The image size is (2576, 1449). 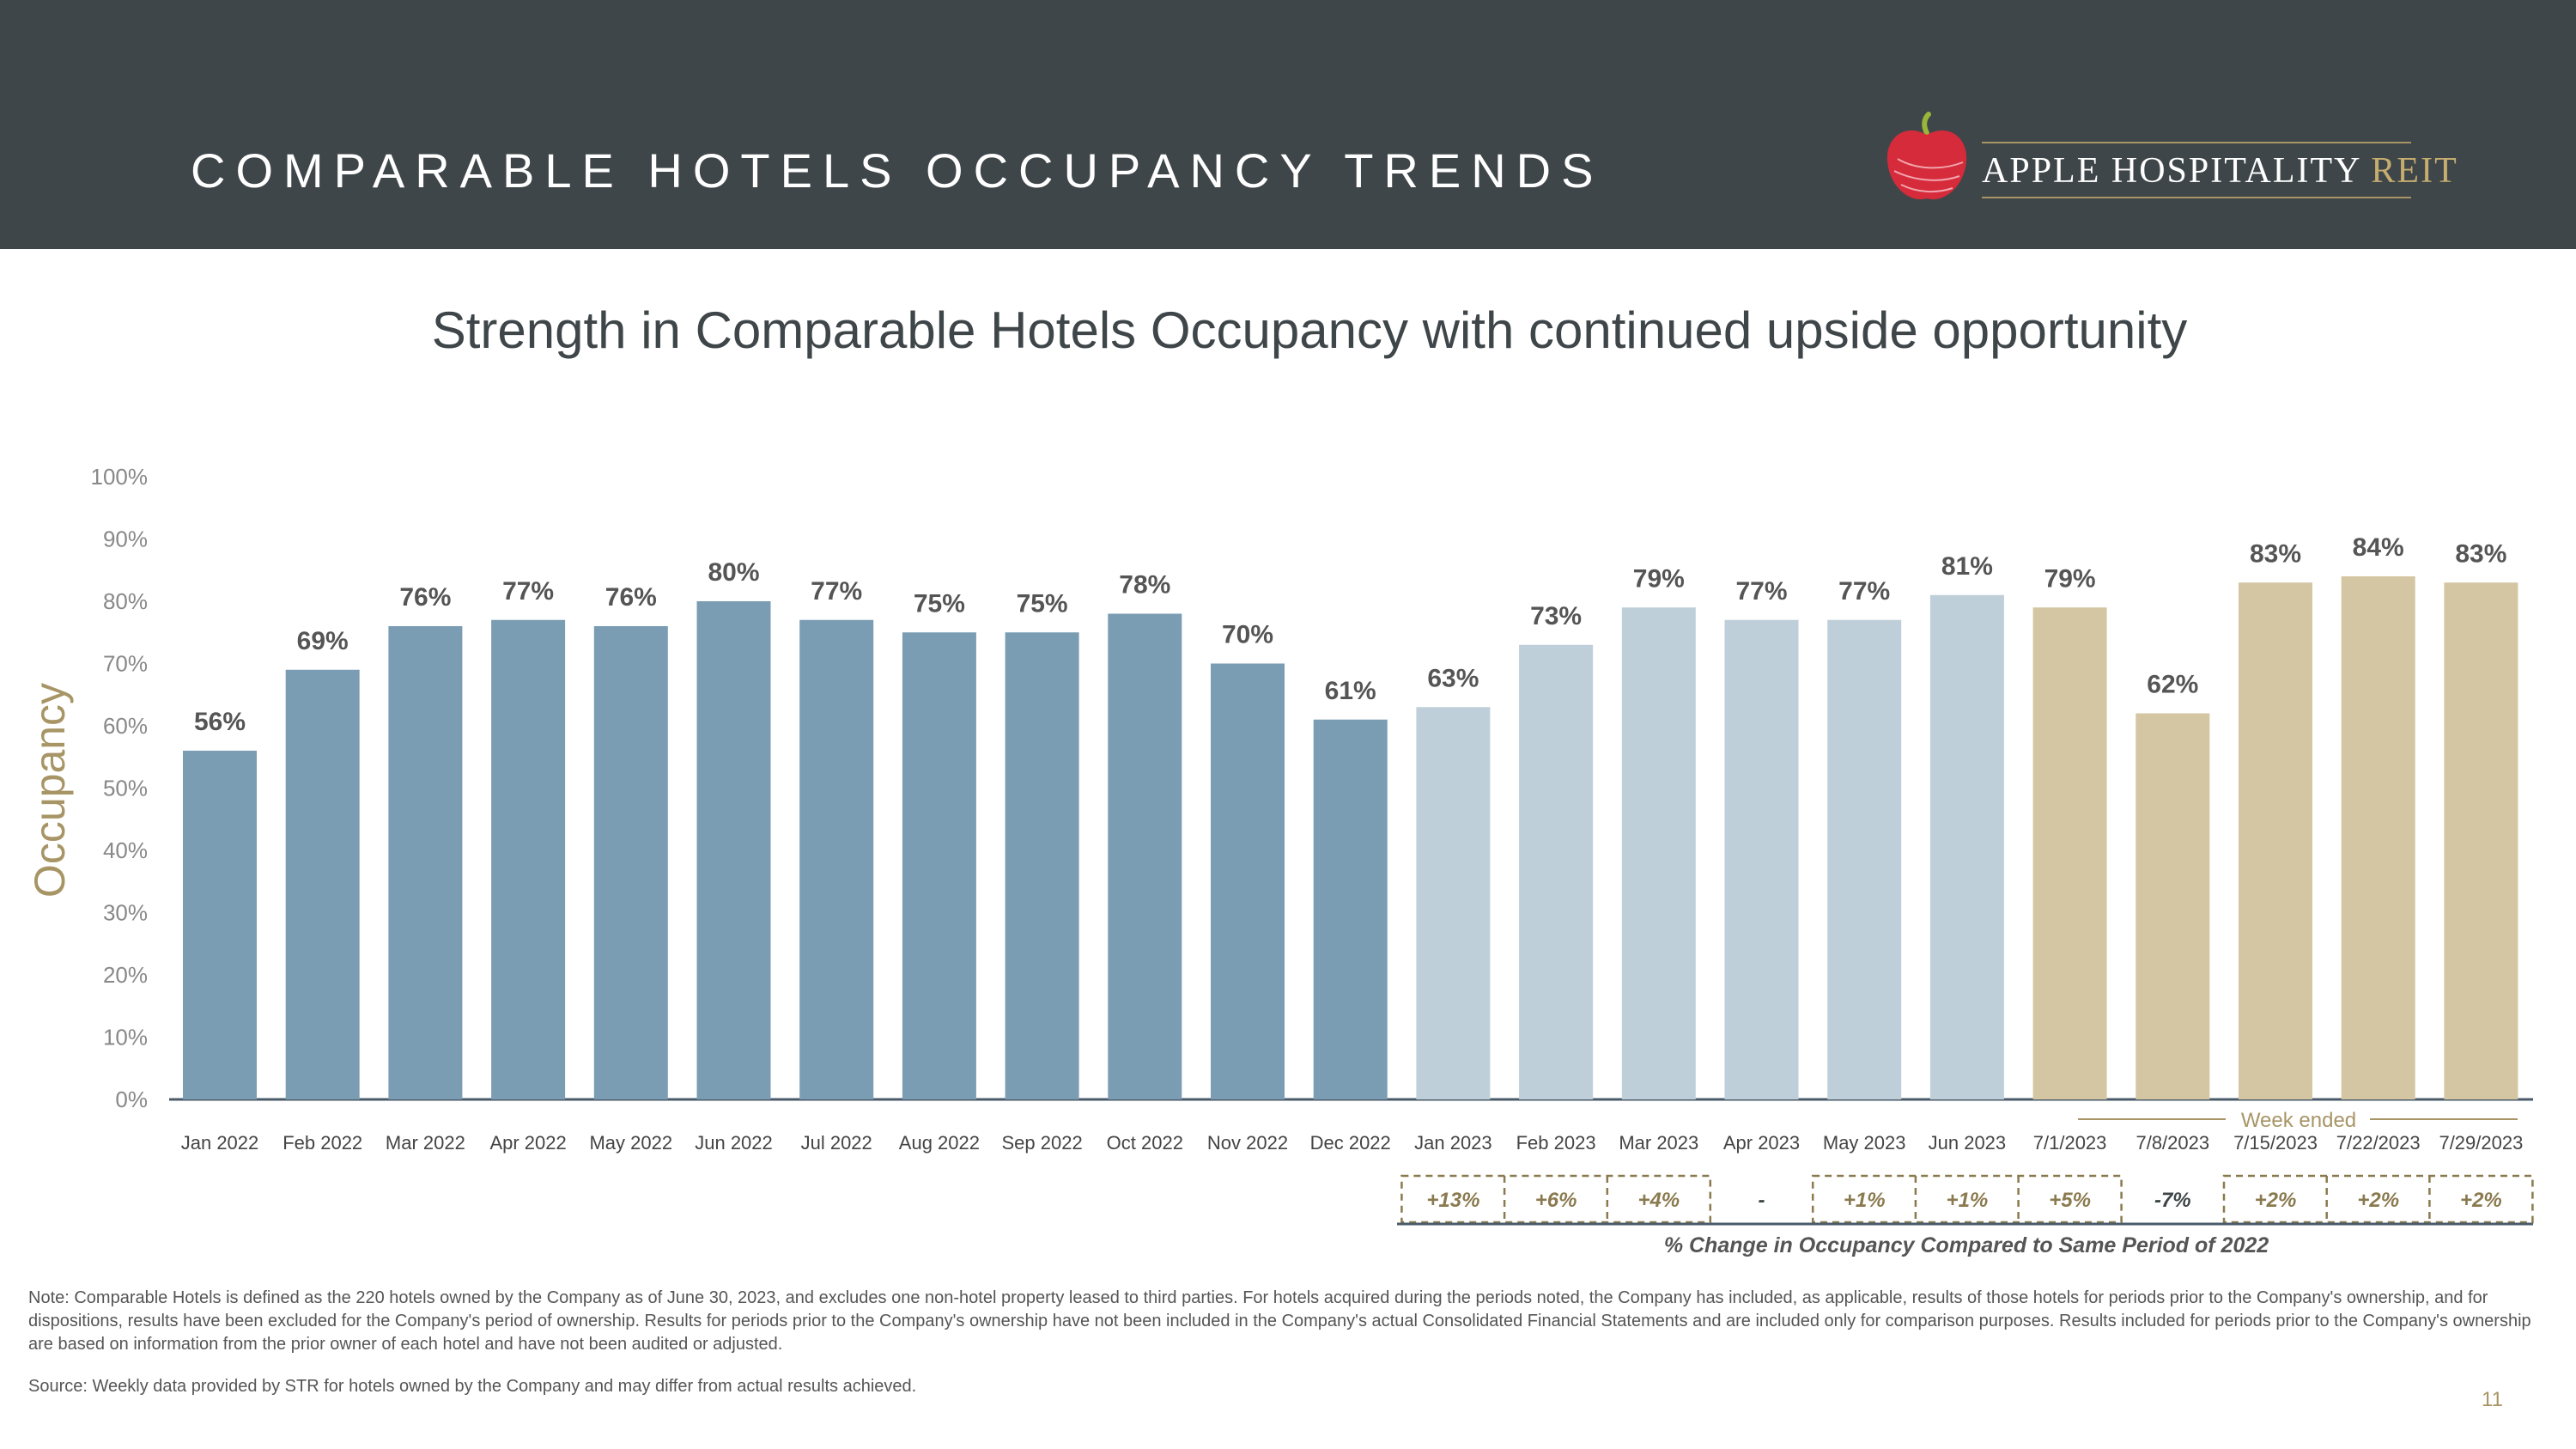 What do you see at coordinates (425, 1143) in the screenshot?
I see `x-tick-label: Mar 2022` at bounding box center [425, 1143].